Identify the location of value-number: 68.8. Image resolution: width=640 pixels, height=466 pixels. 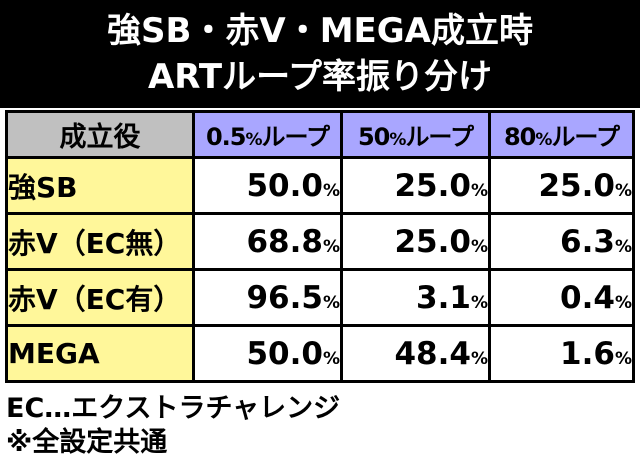
(284, 241).